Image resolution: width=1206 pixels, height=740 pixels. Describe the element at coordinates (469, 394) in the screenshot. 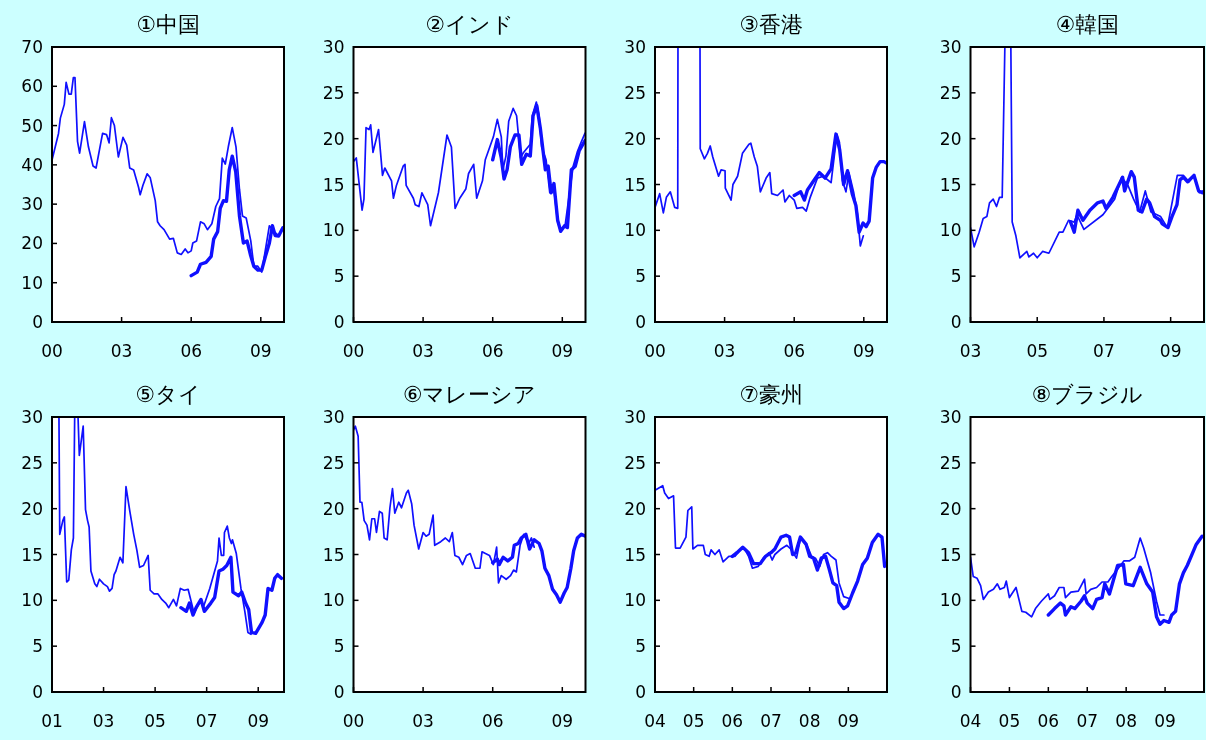

I see `chart-title: ⑥マレーシア` at that location.